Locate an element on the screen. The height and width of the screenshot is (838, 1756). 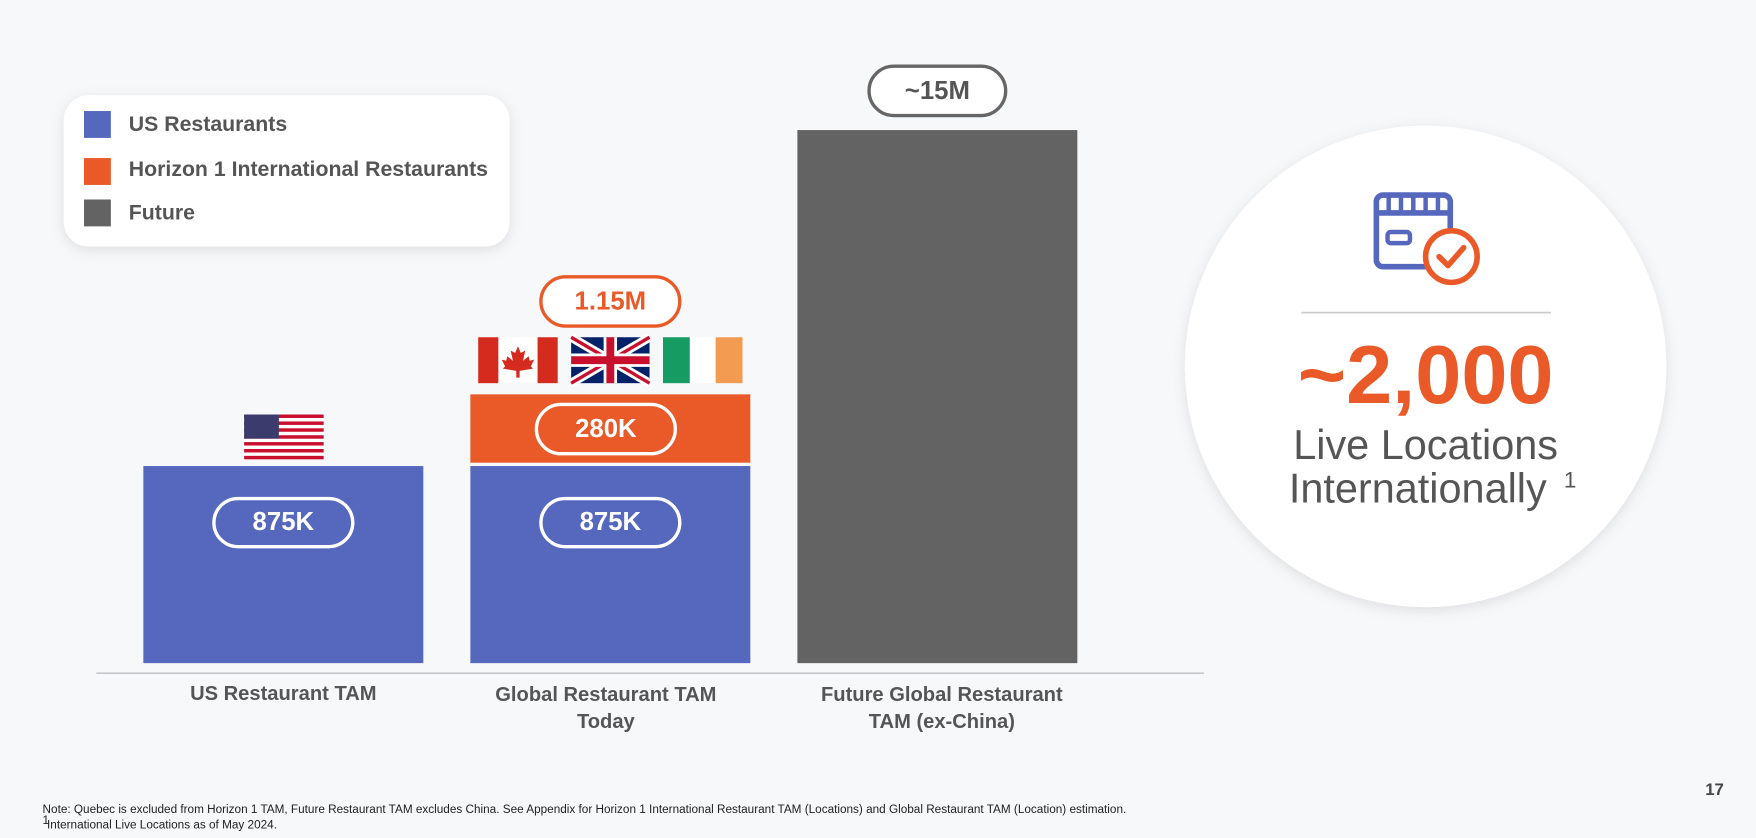
stat-value: ~2,000 is located at coordinates (1426, 374).